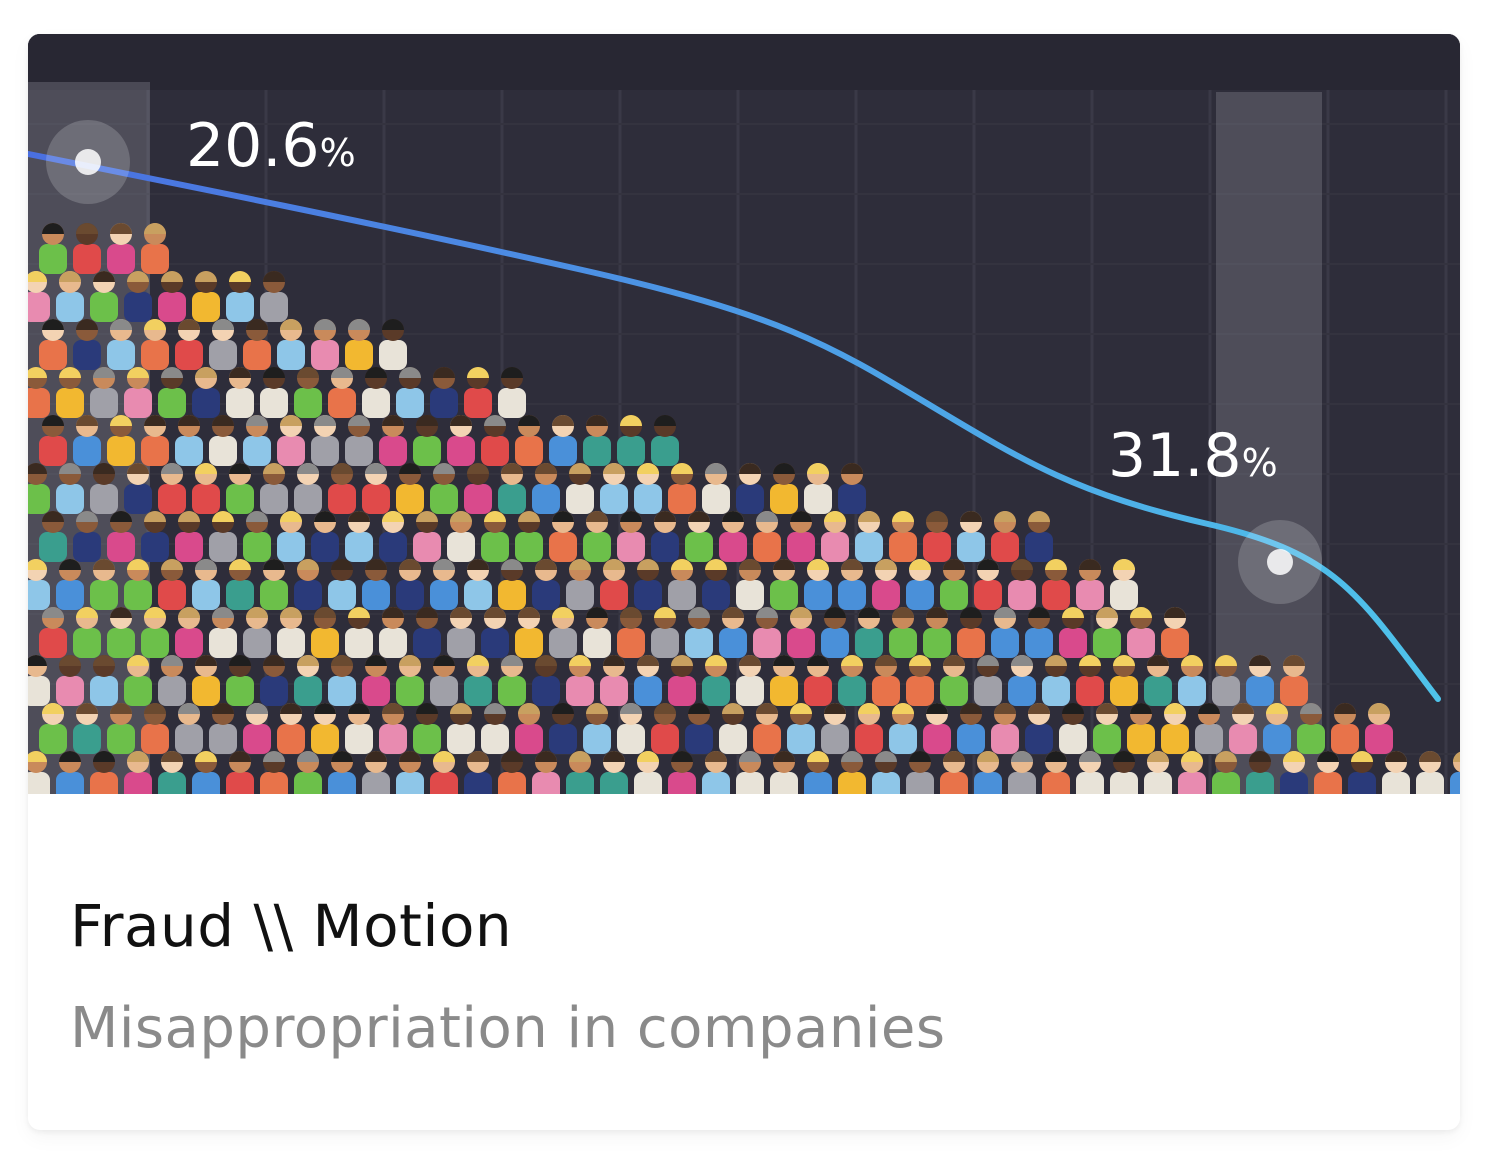  What do you see at coordinates (1193, 456) in the screenshot?
I see `percent-label-right: 31.8%` at bounding box center [1193, 456].